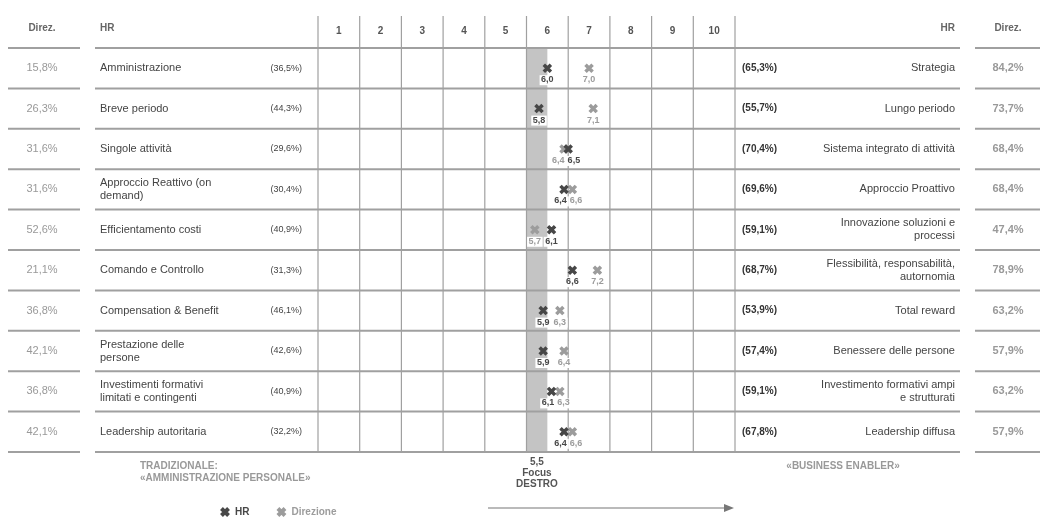 The image size is (1048, 523). I want to click on text: (59,1%), so click(760, 229).